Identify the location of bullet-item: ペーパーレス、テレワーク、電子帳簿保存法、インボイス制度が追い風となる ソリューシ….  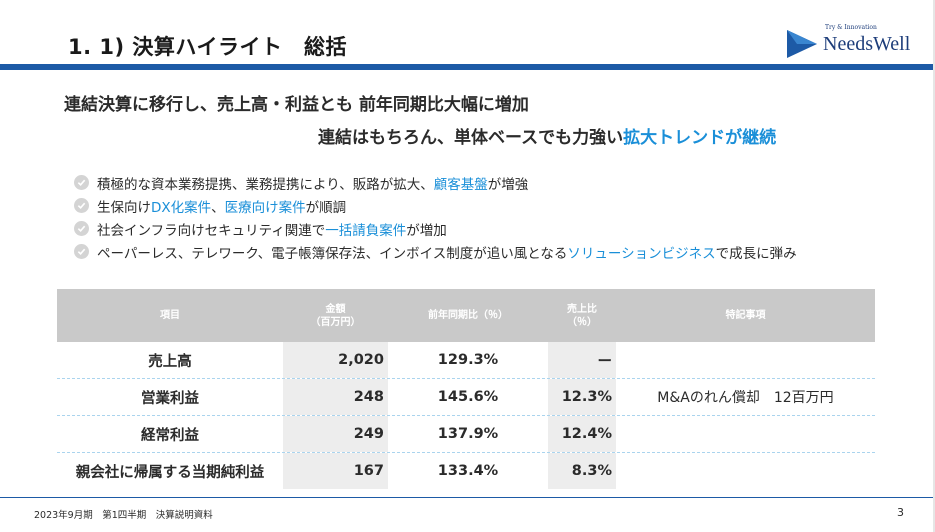
(435, 251).